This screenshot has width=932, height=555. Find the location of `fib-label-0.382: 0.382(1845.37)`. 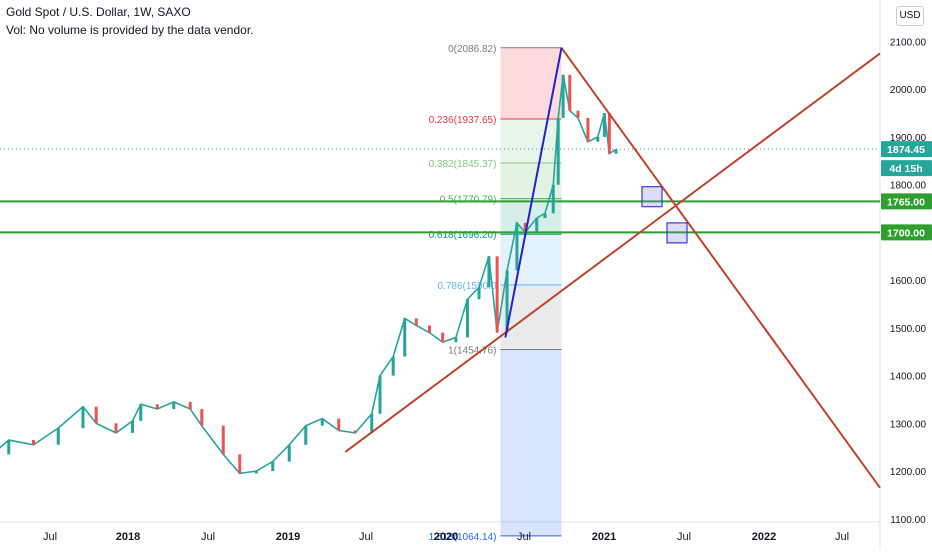

fib-label-0.382: 0.382(1845.37) is located at coordinates (463, 164).